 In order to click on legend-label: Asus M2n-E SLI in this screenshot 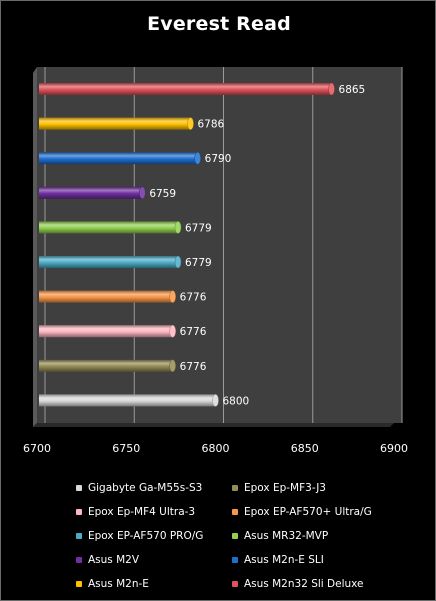, I will do `click(284, 560)`.